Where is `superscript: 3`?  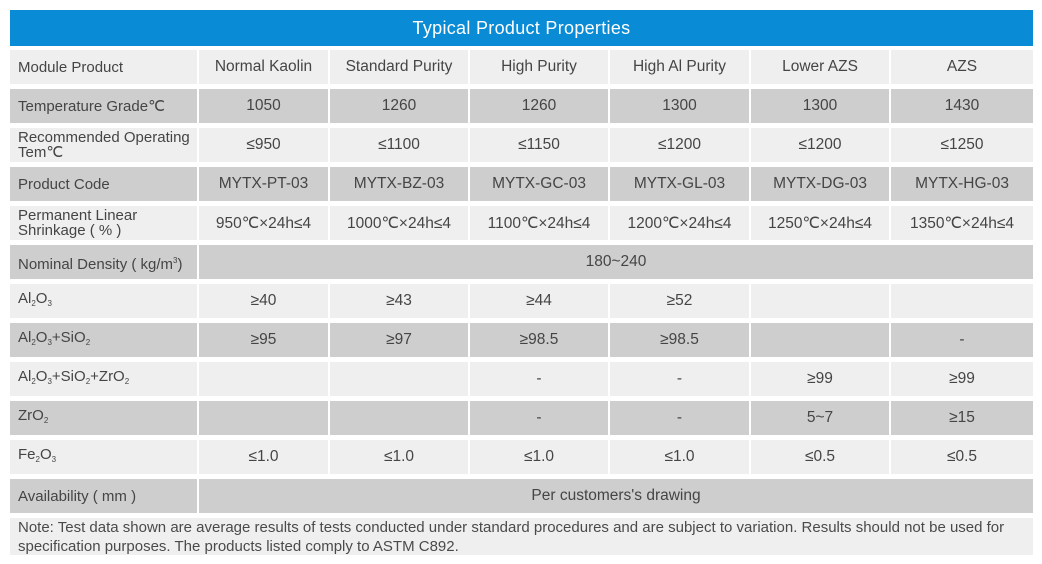
superscript: 3 is located at coordinates (175, 260).